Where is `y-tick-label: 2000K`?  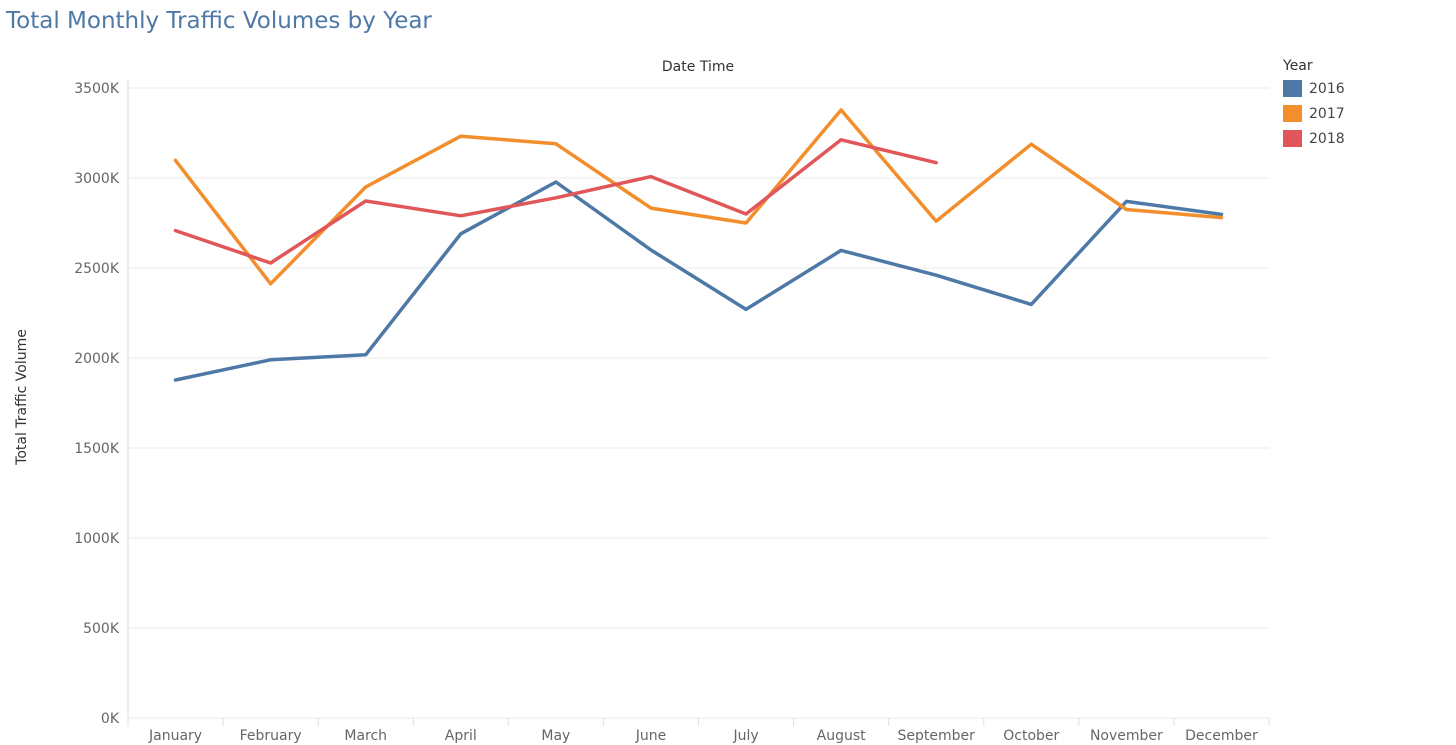
y-tick-label: 2000K is located at coordinates (97, 359).